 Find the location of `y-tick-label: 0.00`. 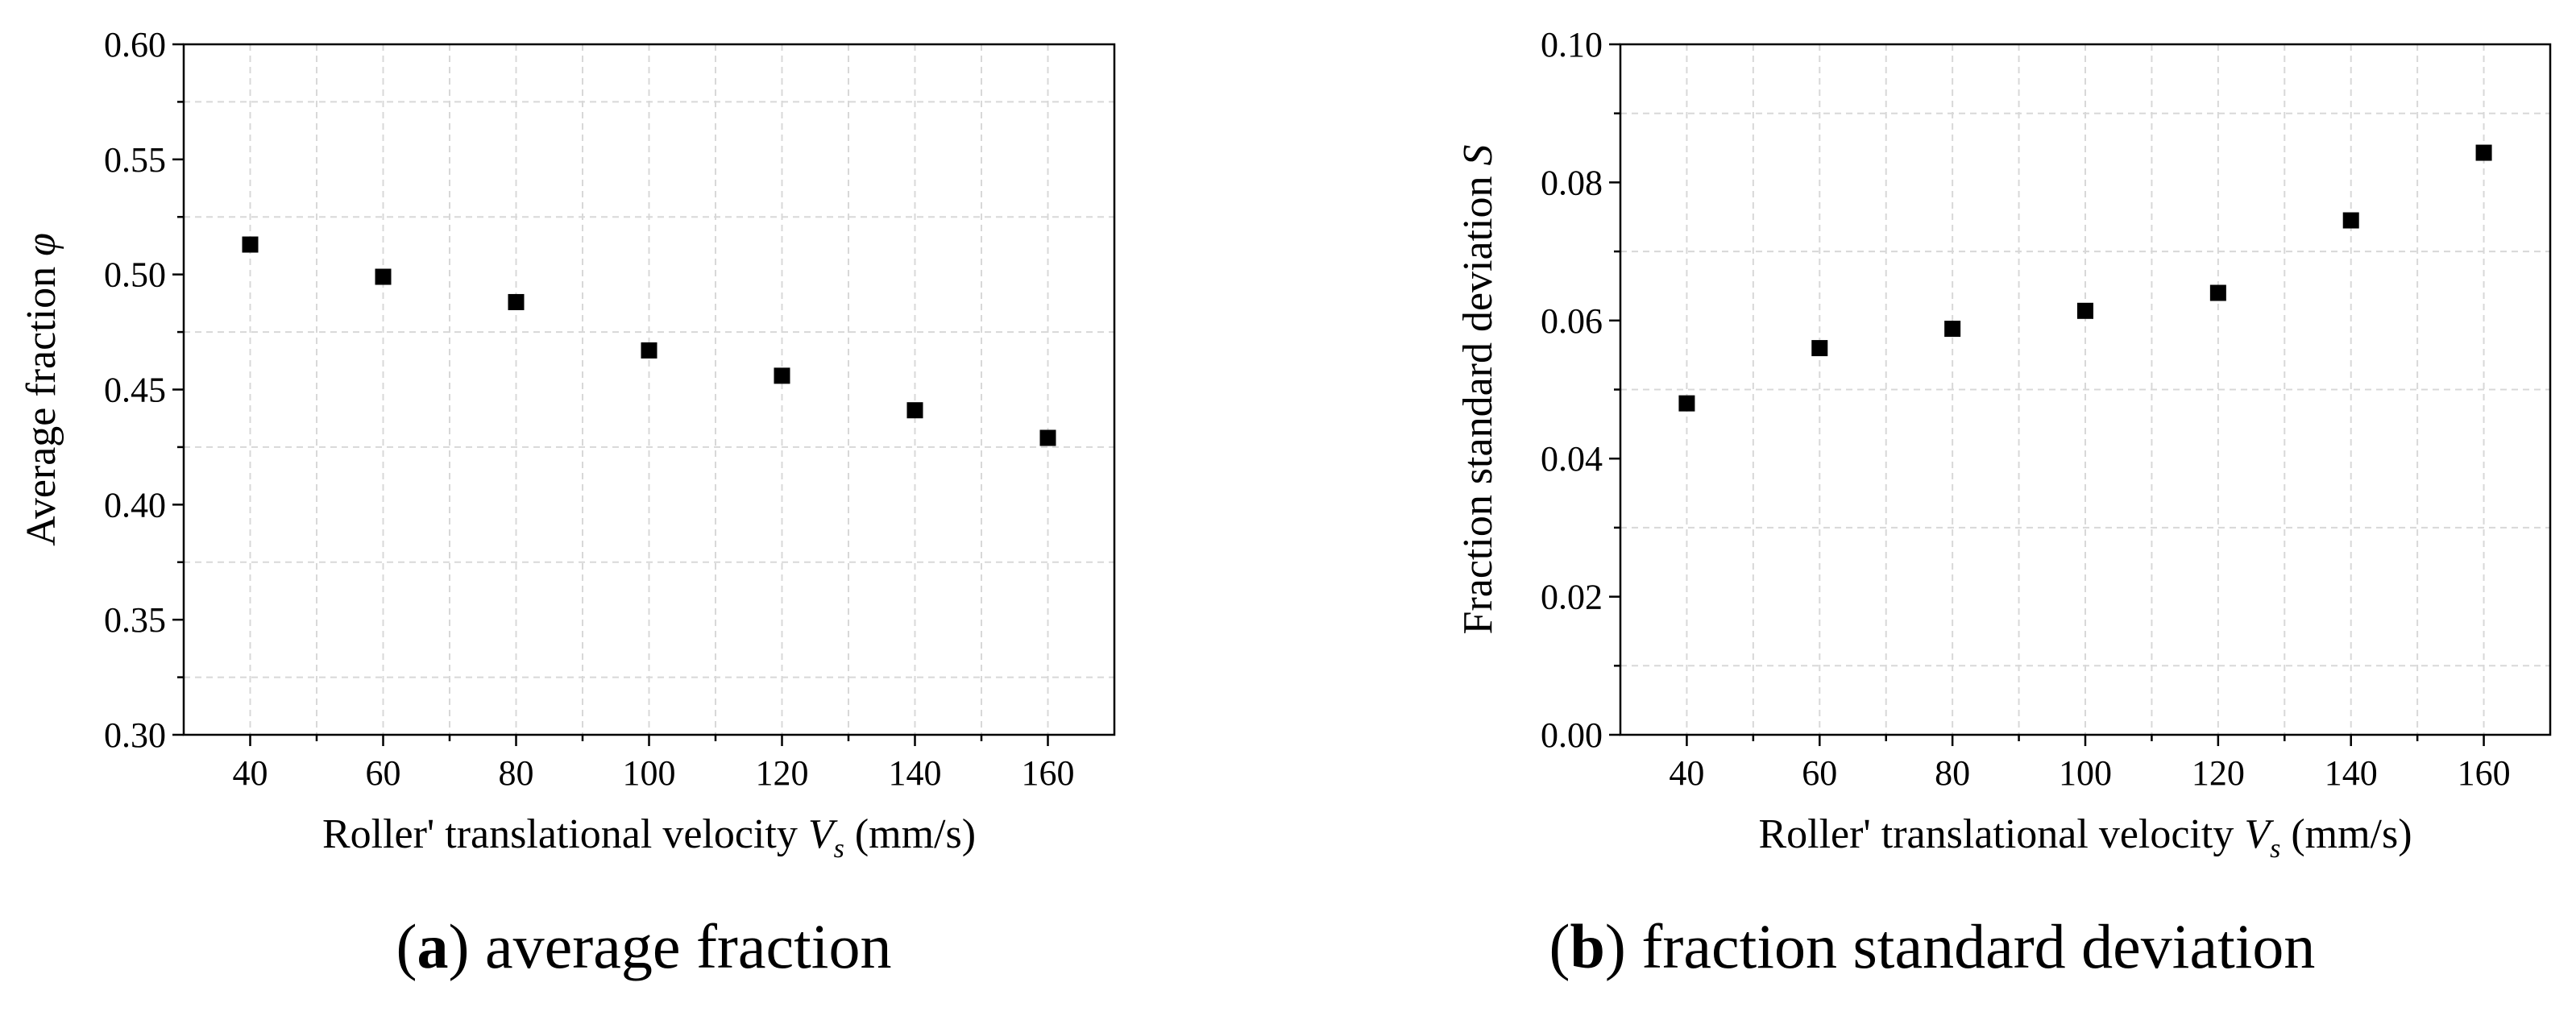

y-tick-label: 0.00 is located at coordinates (1572, 735).